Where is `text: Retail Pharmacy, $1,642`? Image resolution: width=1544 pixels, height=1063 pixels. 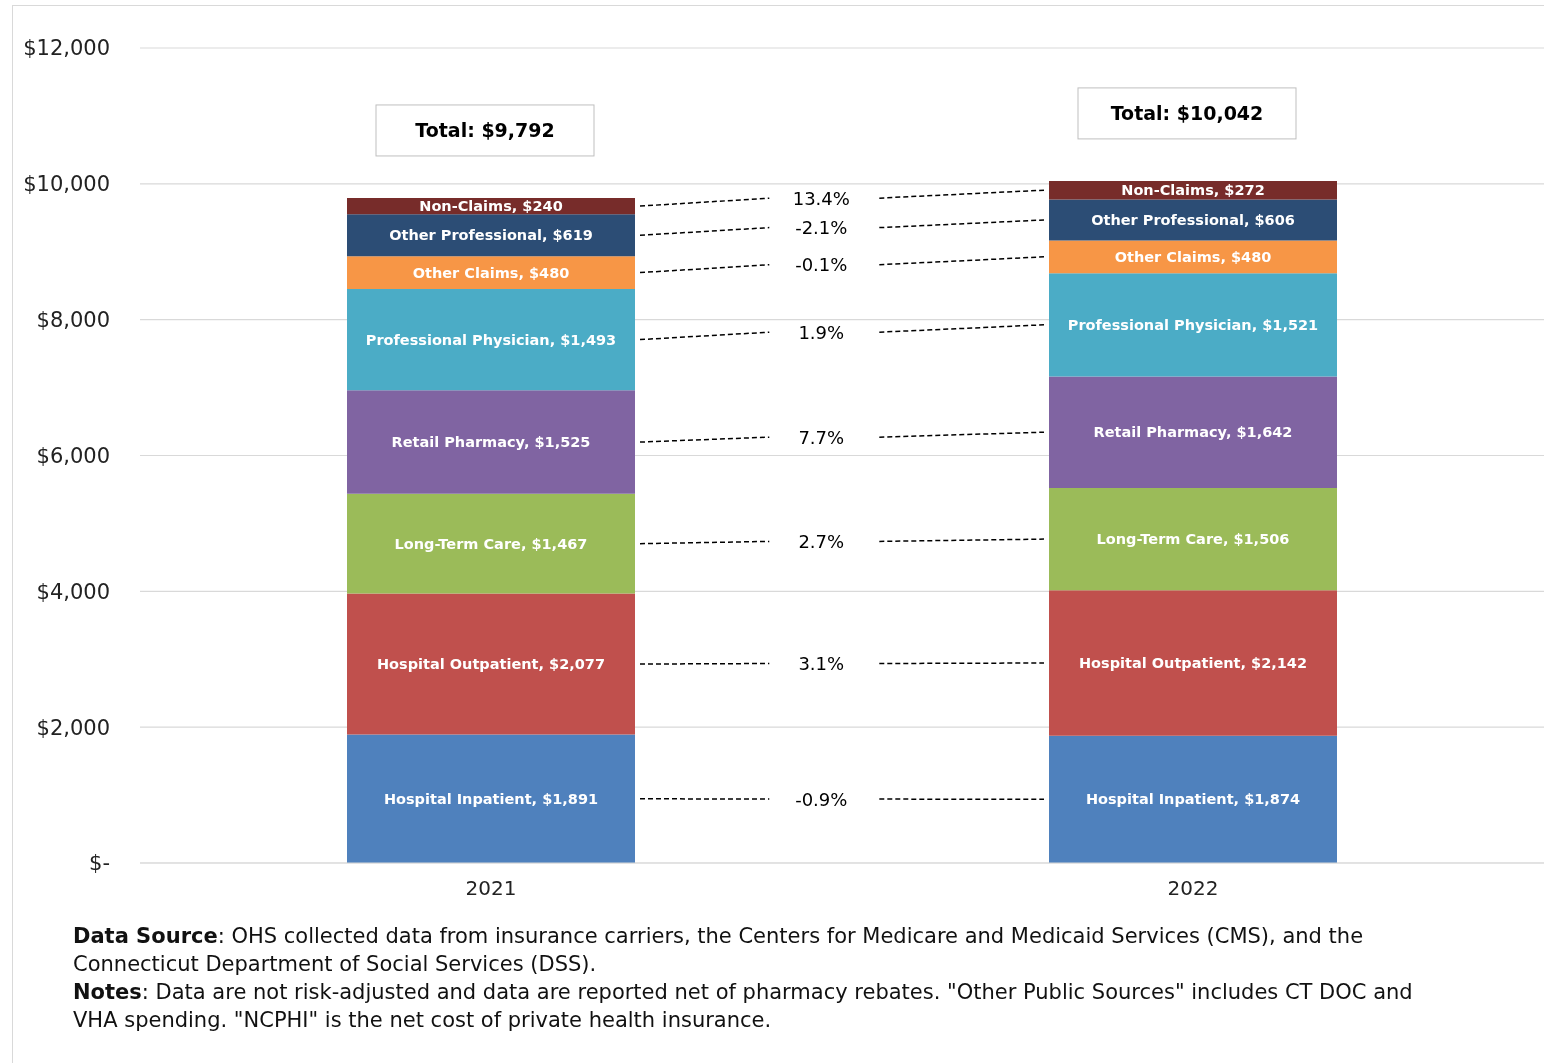
text: Retail Pharmacy, $1,642 is located at coordinates (1193, 432).